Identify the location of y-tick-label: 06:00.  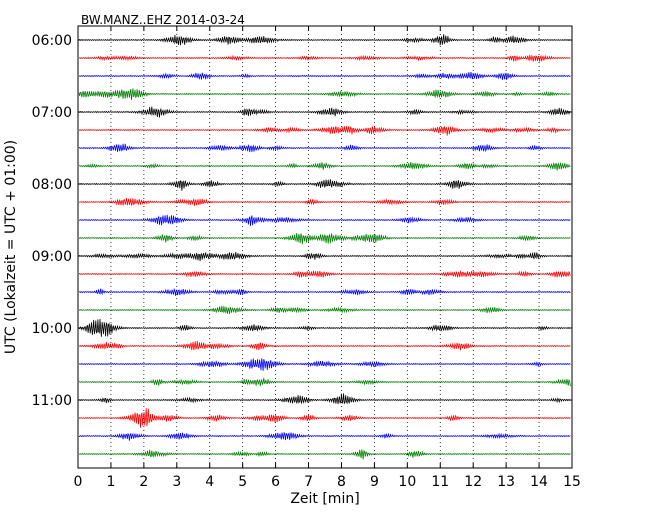
(52, 41).